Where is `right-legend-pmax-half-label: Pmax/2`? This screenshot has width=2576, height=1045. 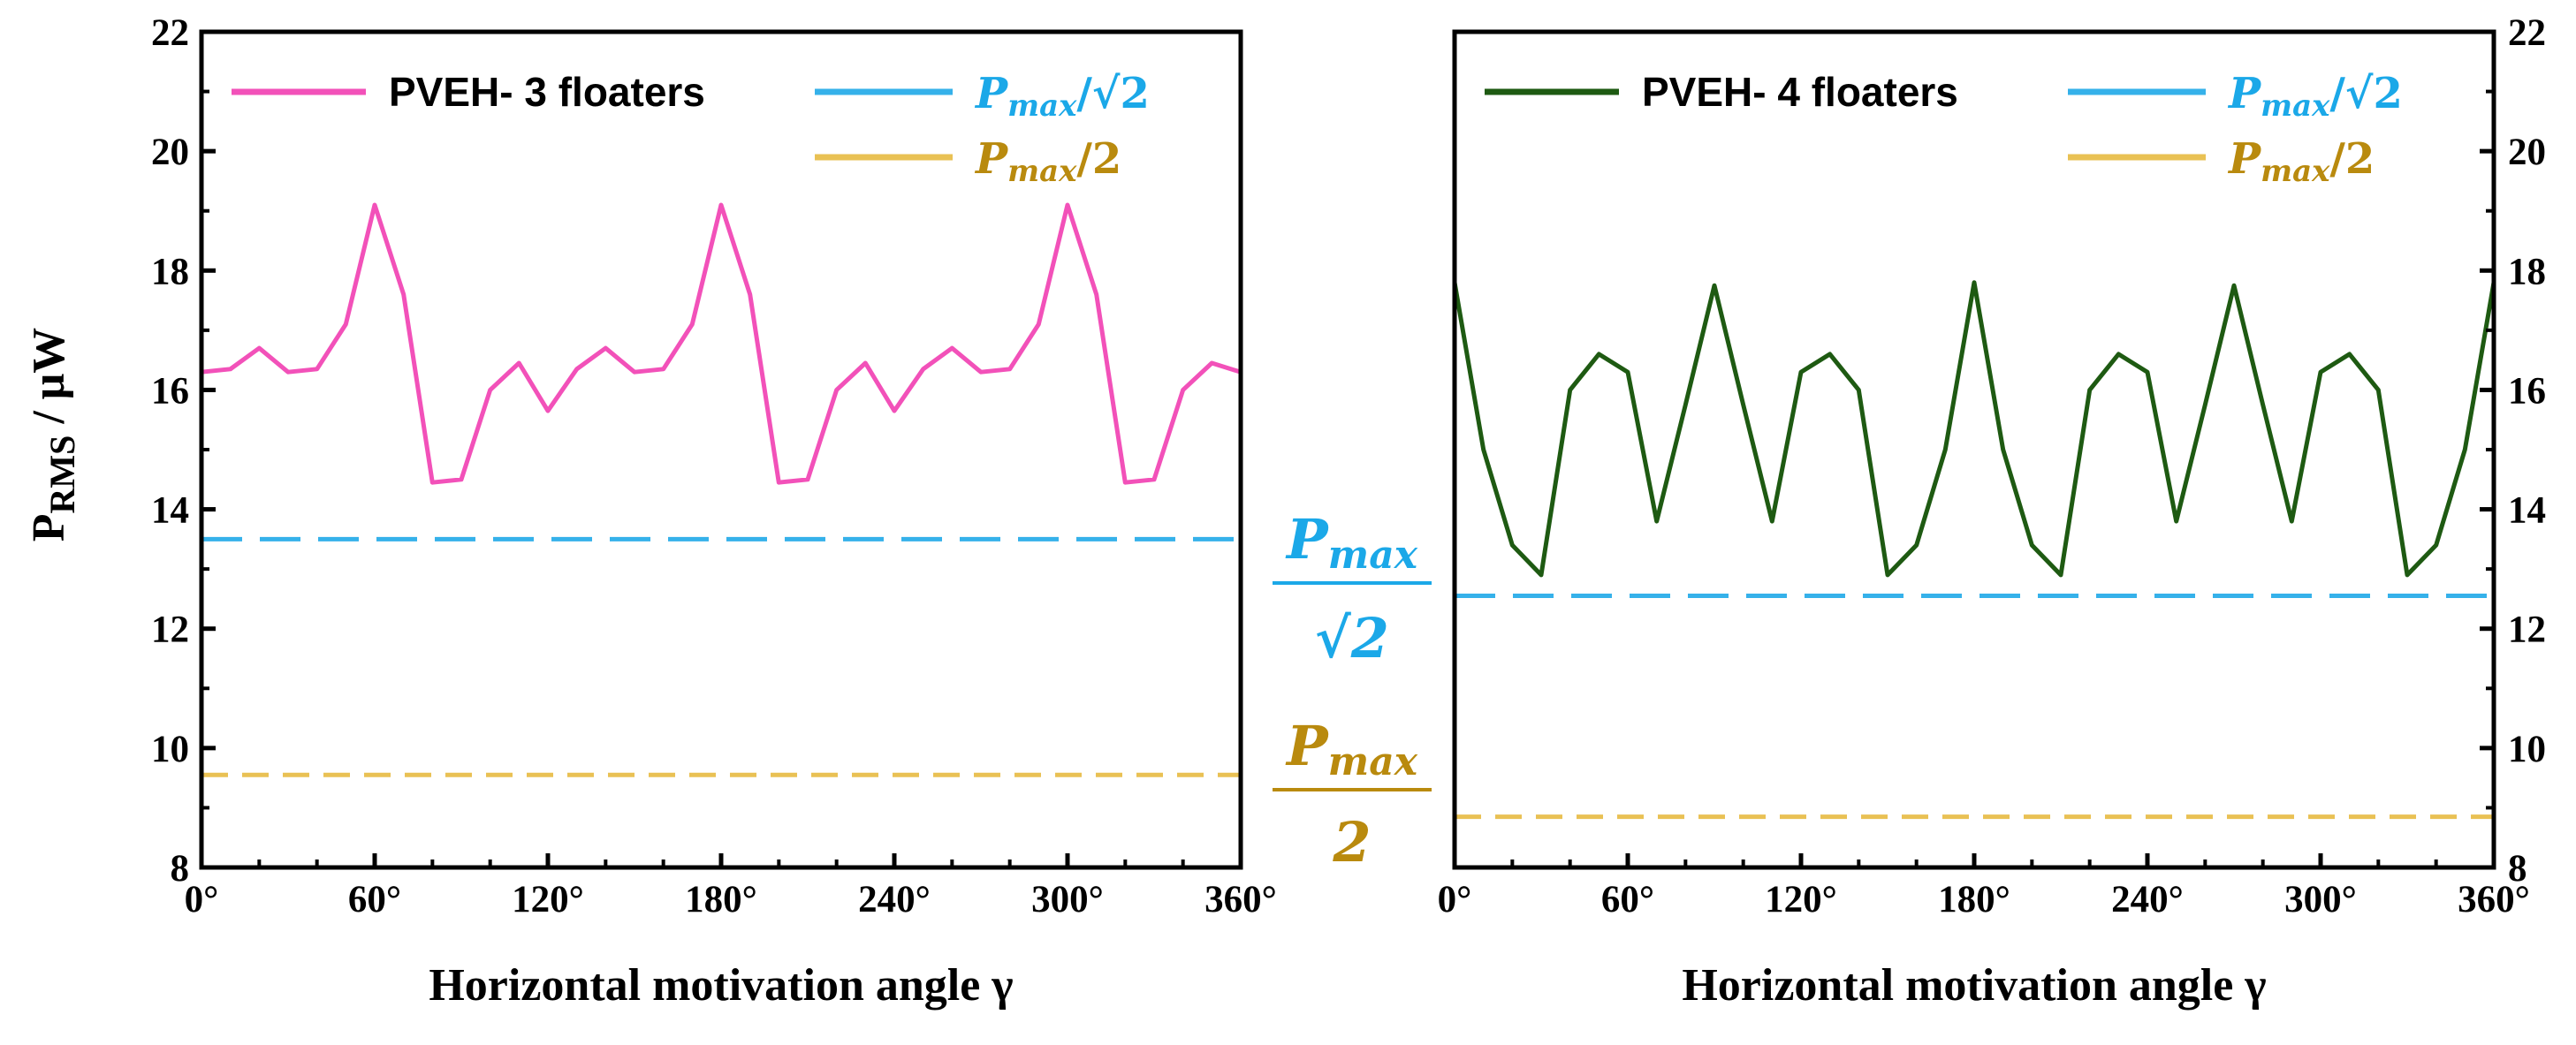
right-legend-pmax-half-label: Pmax/2 is located at coordinates (2301, 162).